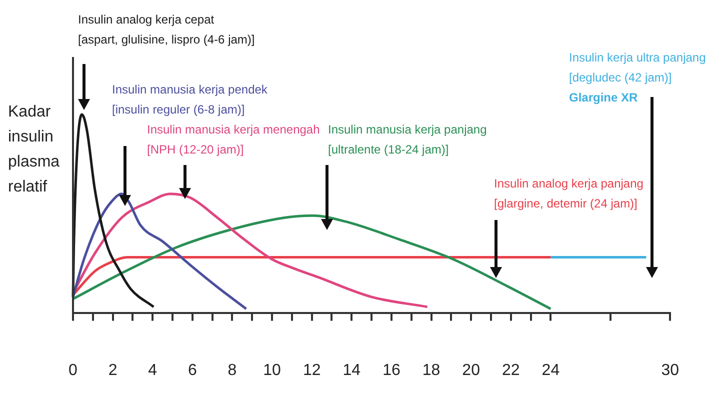 This screenshot has width=719, height=420. Describe the element at coordinates (311, 370) in the screenshot. I see `x-tick-label: 12` at that location.